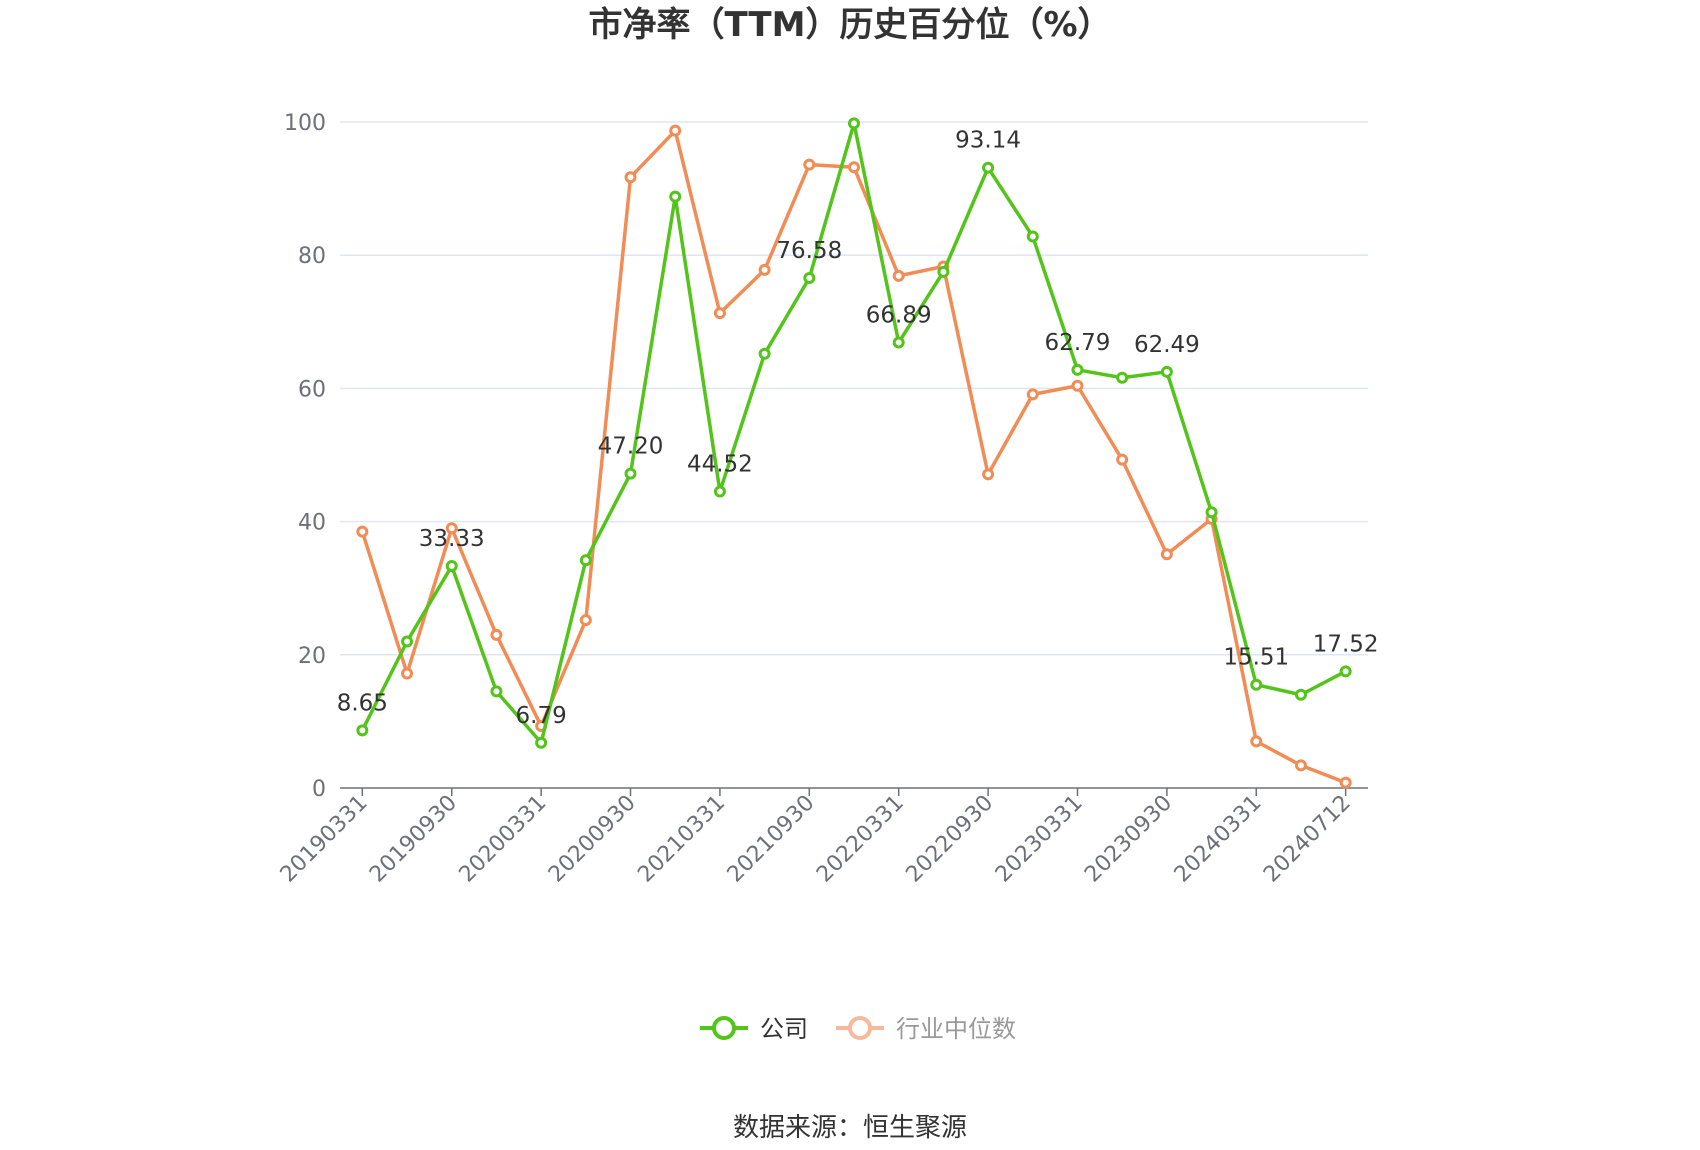  What do you see at coordinates (720, 464) in the screenshot?
I see `data-label-20210331: 44.52` at bounding box center [720, 464].